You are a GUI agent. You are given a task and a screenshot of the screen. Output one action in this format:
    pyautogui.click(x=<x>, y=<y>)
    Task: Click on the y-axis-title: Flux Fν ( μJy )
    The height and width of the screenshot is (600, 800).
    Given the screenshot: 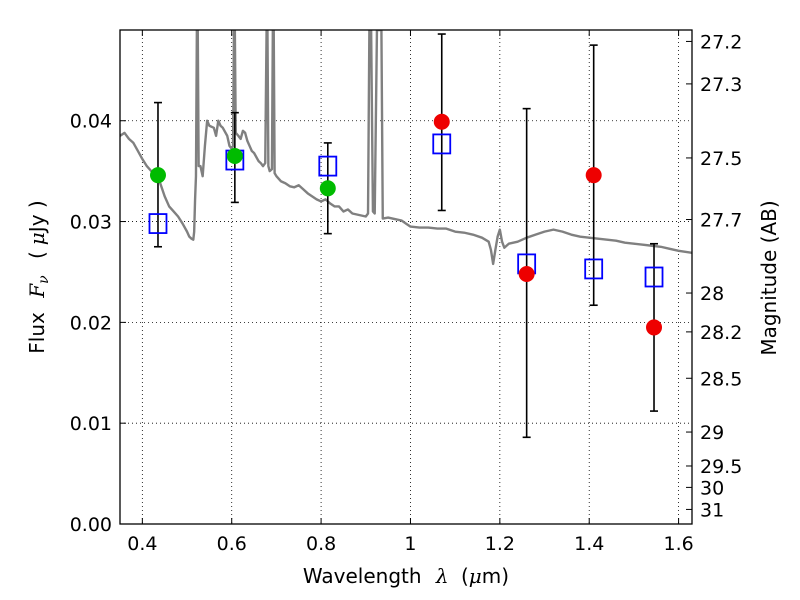 What is the action you would take?
    pyautogui.click(x=39, y=276)
    